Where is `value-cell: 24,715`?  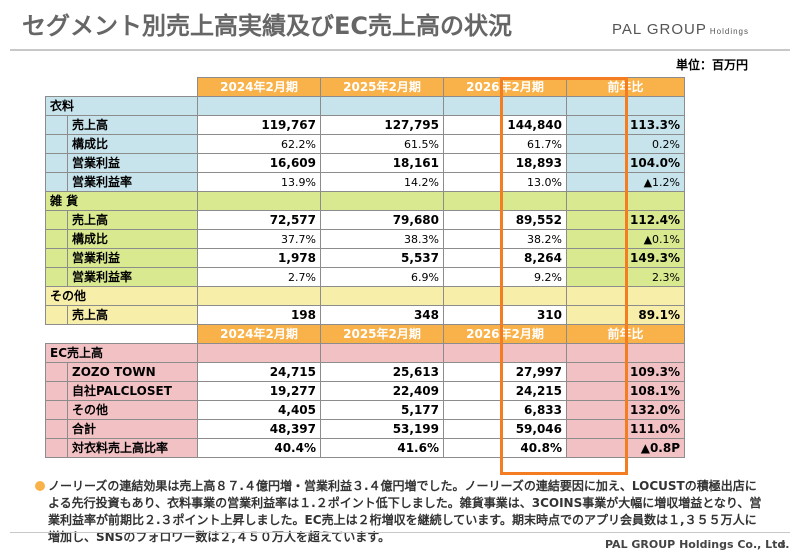 value-cell: 24,715 is located at coordinates (259, 372).